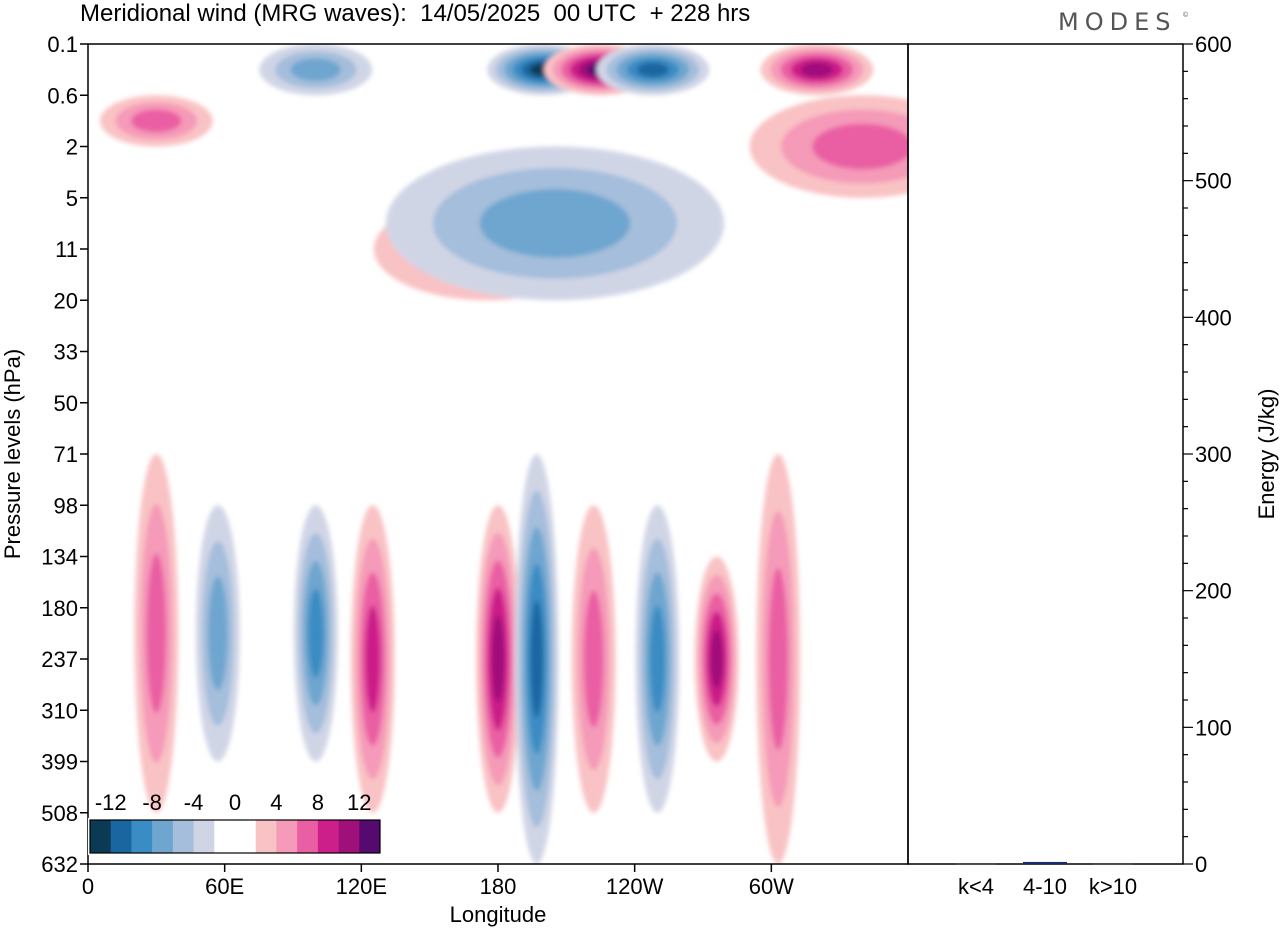  Describe the element at coordinates (12, 454) in the screenshot. I see `y-axis-title: Pressure levels (hPa)` at that location.